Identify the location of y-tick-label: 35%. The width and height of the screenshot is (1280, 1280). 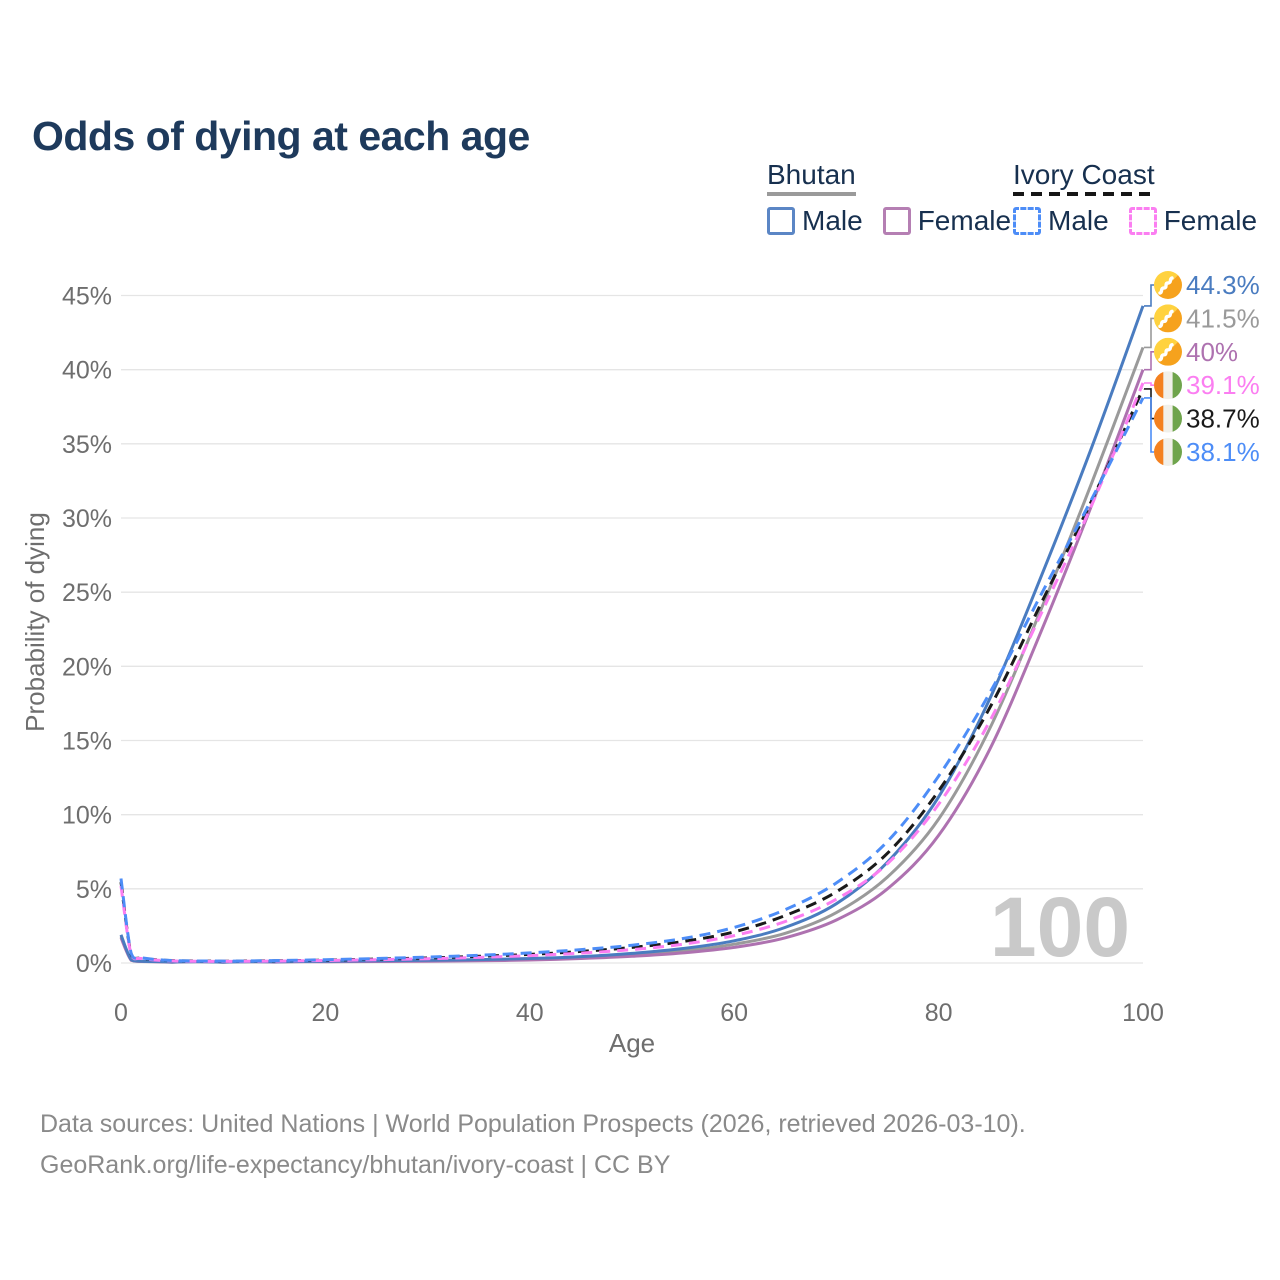
(87, 445).